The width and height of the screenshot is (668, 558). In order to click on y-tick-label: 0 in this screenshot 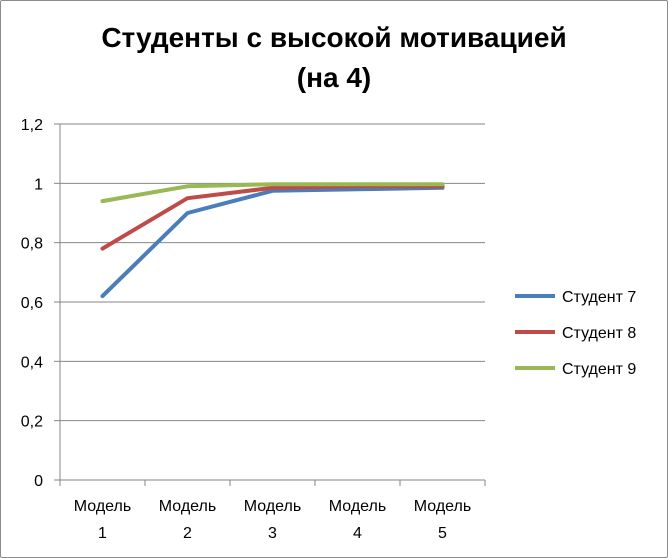, I will do `click(38, 481)`.